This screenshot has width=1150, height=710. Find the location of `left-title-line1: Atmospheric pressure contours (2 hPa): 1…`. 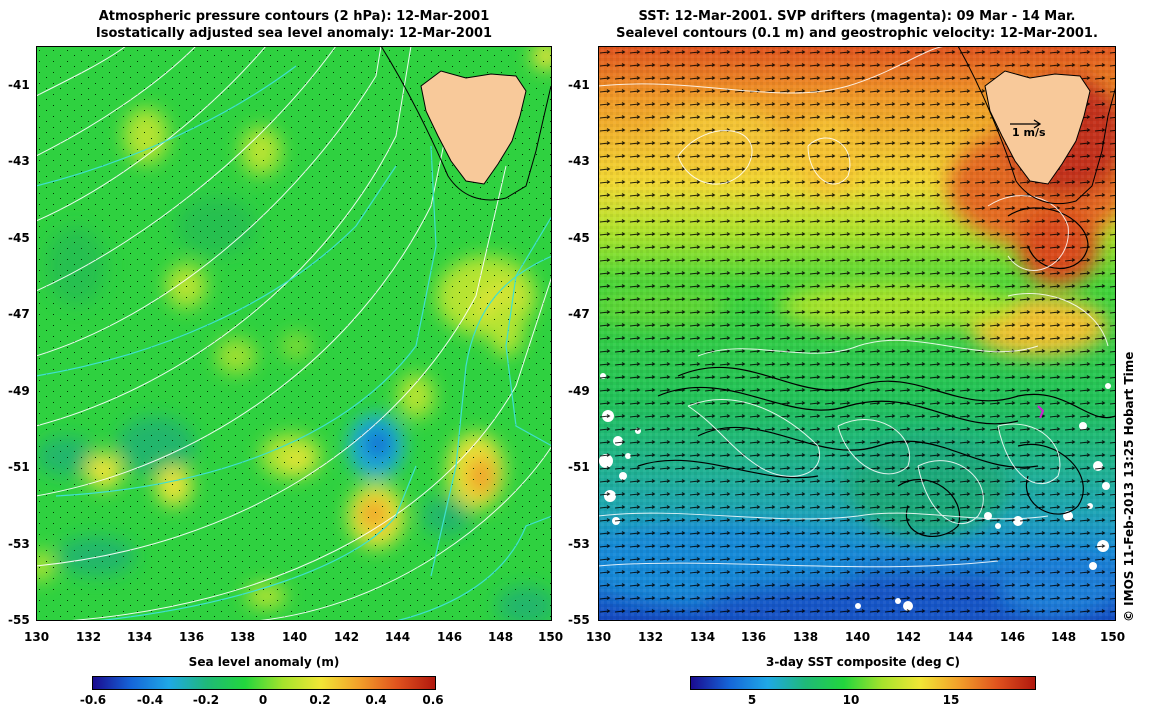

left-title-line1: Atmospheric pressure contours (2 hPa): 1… is located at coordinates (294, 16).